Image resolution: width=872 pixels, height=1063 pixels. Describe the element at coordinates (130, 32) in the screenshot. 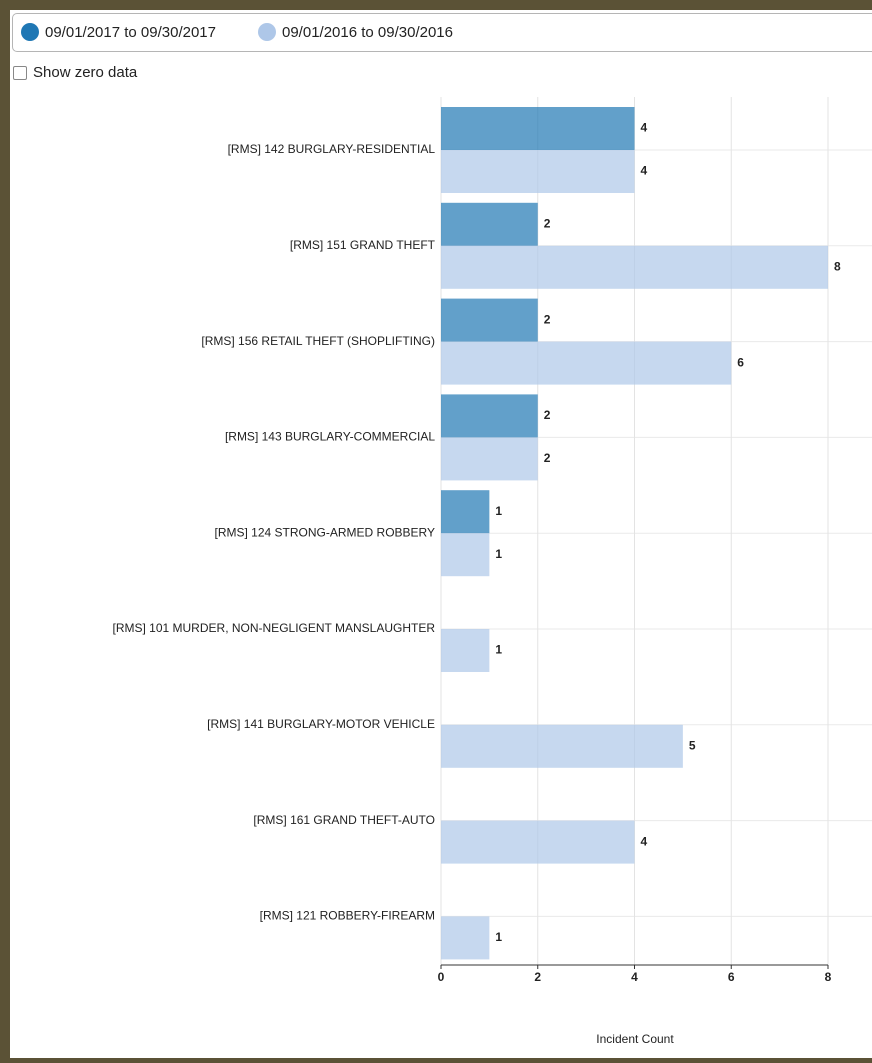

I see `legend-label: 09/01/2017 to 09/30/2017` at that location.